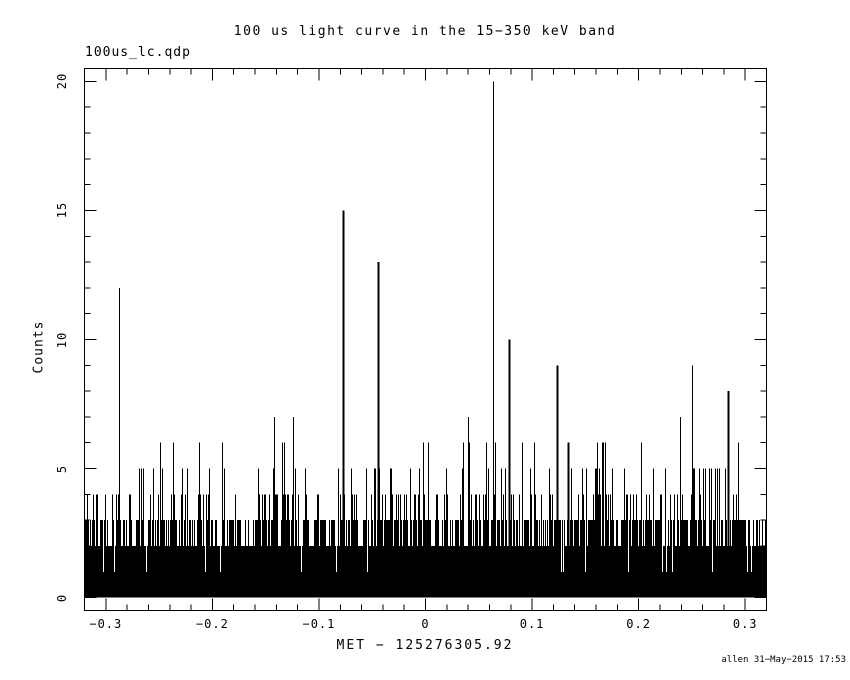 This screenshot has height=680, width=850. I want to click on file-label: 100us_lc.qdp, so click(138, 52).